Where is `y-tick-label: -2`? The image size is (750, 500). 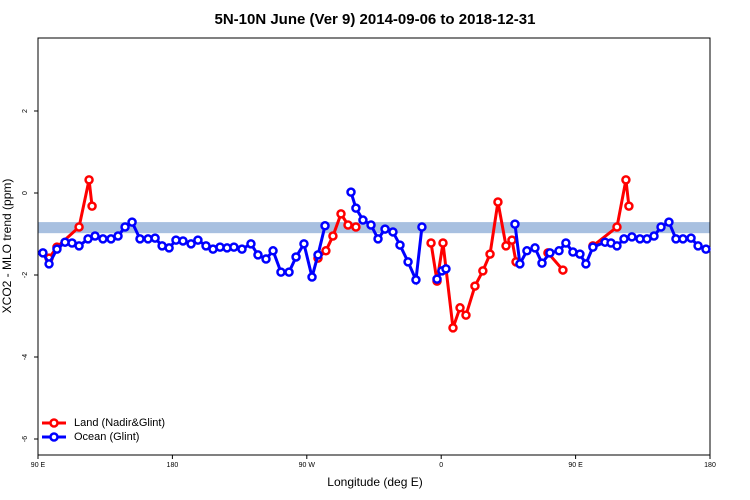 y-tick-label: -2 is located at coordinates (25, 275).